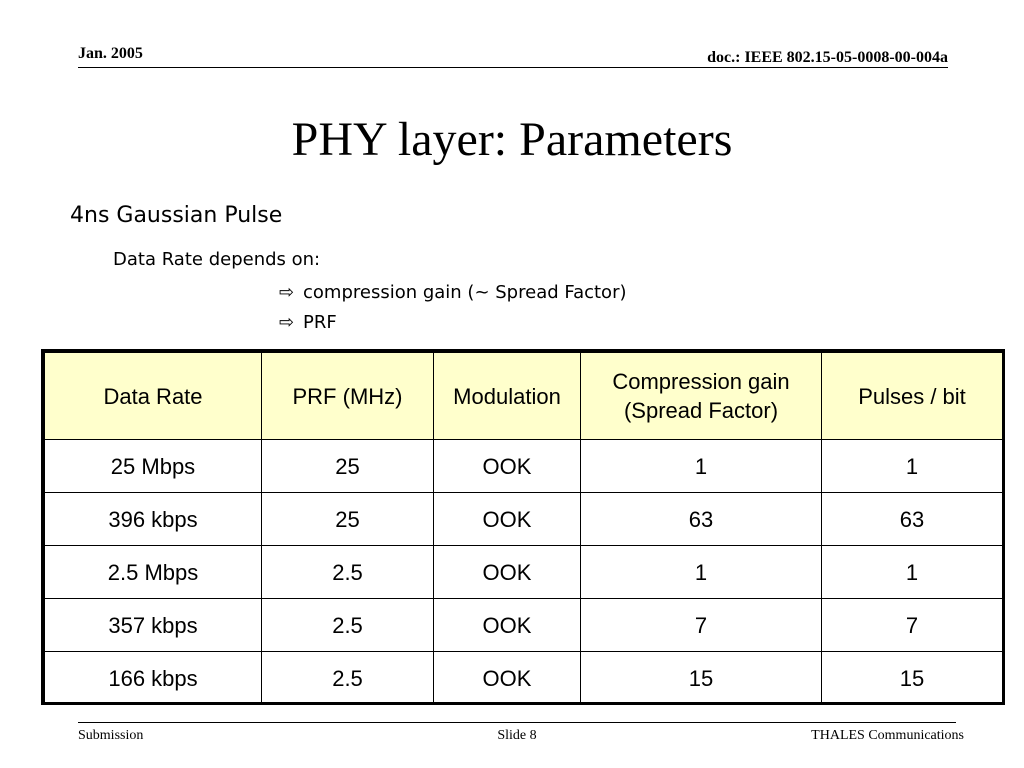 This screenshot has height=768, width=1024. Describe the element at coordinates (110, 53) in the screenshot. I see `header-date: Jan. 2005` at that location.